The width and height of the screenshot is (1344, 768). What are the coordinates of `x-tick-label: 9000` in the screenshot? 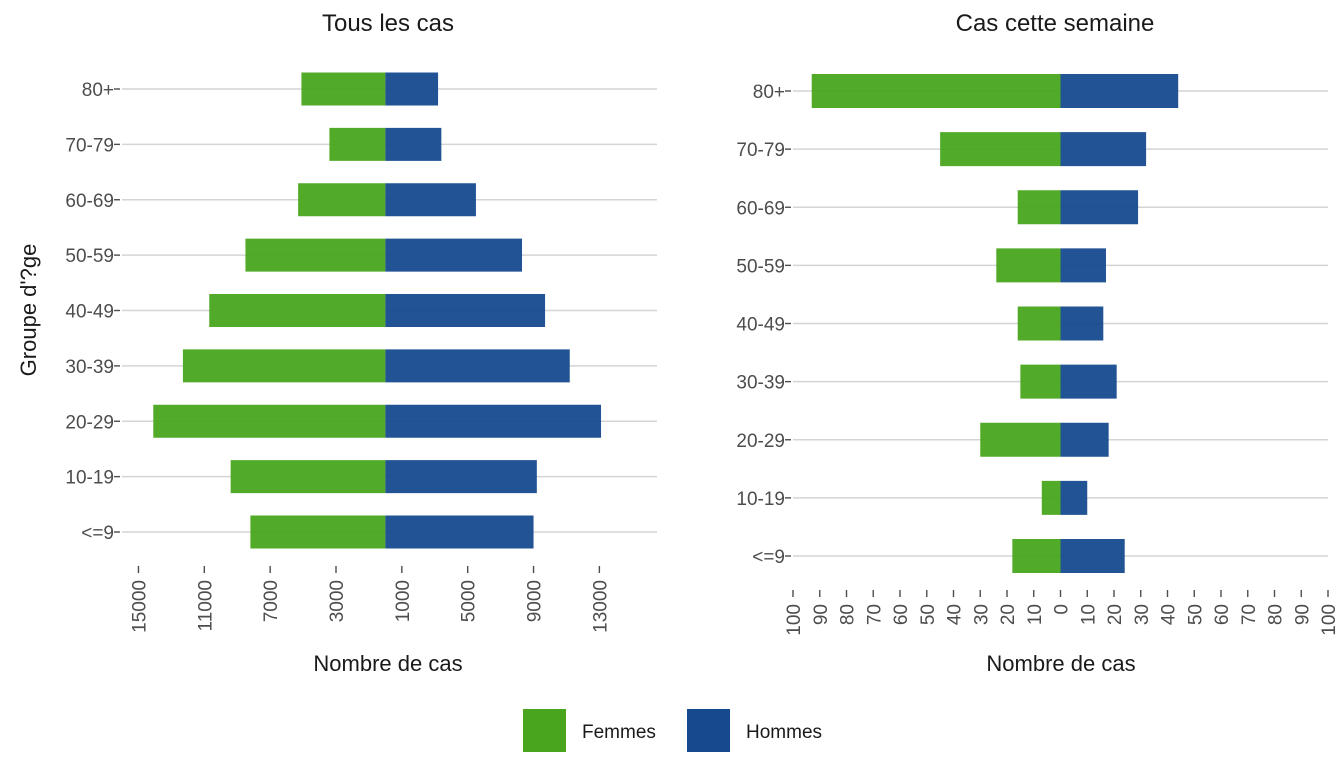 It's located at (535, 601).